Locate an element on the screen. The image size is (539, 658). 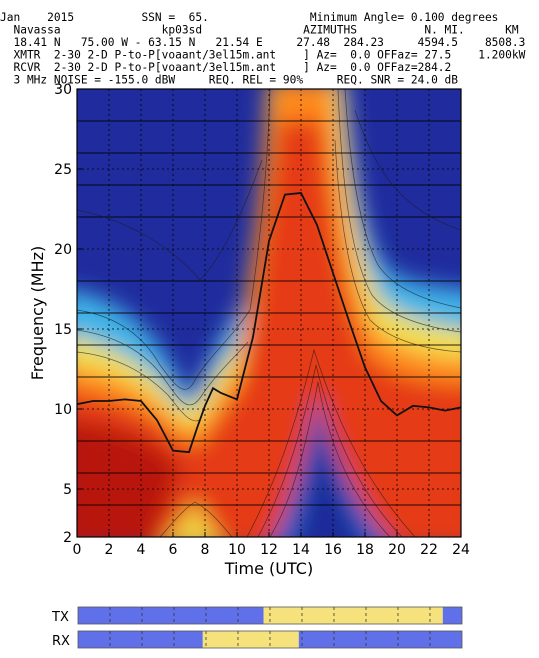
x-tick-label: 18 is located at coordinates (365, 550).